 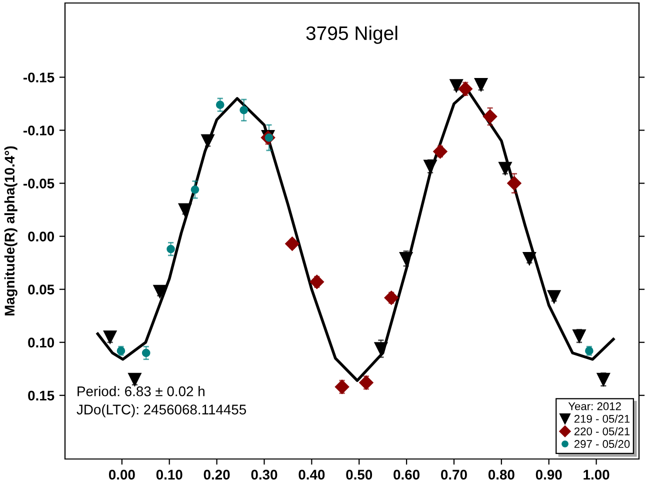 What do you see at coordinates (407, 475) in the screenshot?
I see `x-tick-label: 0.60` at bounding box center [407, 475].